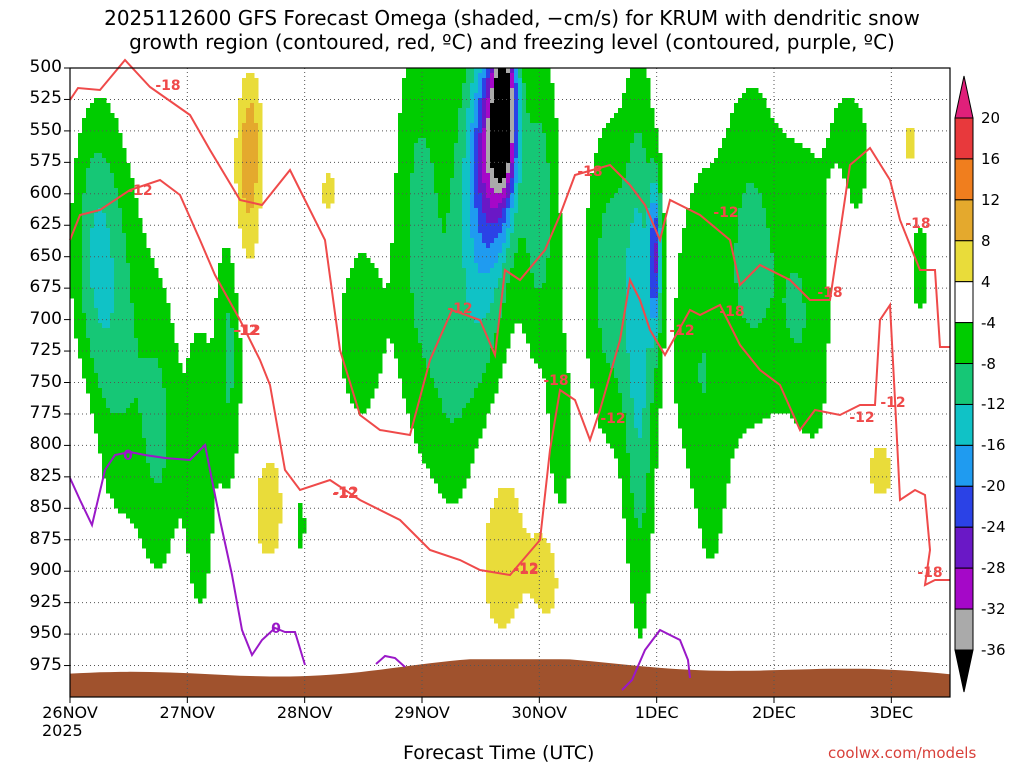 The width and height of the screenshot is (1024, 768). What do you see at coordinates (656, 712) in the screenshot?
I see `x-tick-label: 1DEC` at bounding box center [656, 712].